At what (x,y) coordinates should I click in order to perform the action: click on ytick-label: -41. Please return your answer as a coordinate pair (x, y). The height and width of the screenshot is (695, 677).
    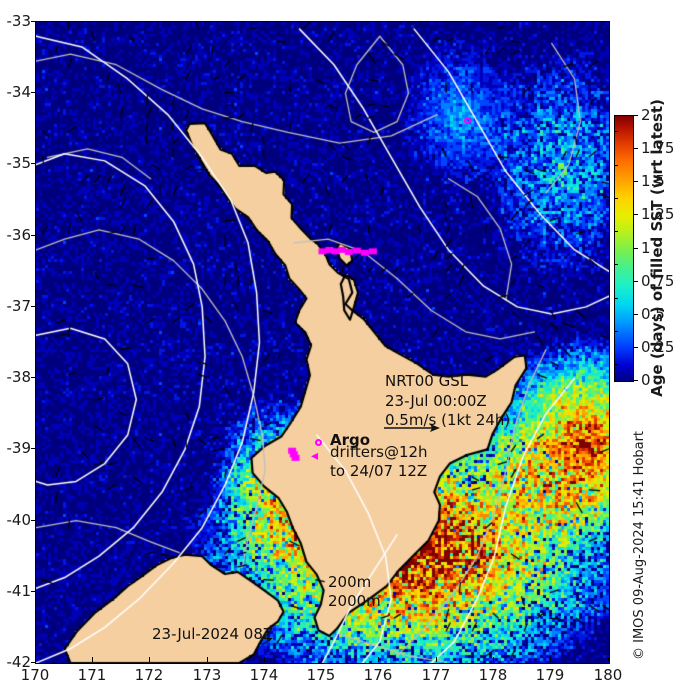
    Looking at the image, I should click on (19, 591).